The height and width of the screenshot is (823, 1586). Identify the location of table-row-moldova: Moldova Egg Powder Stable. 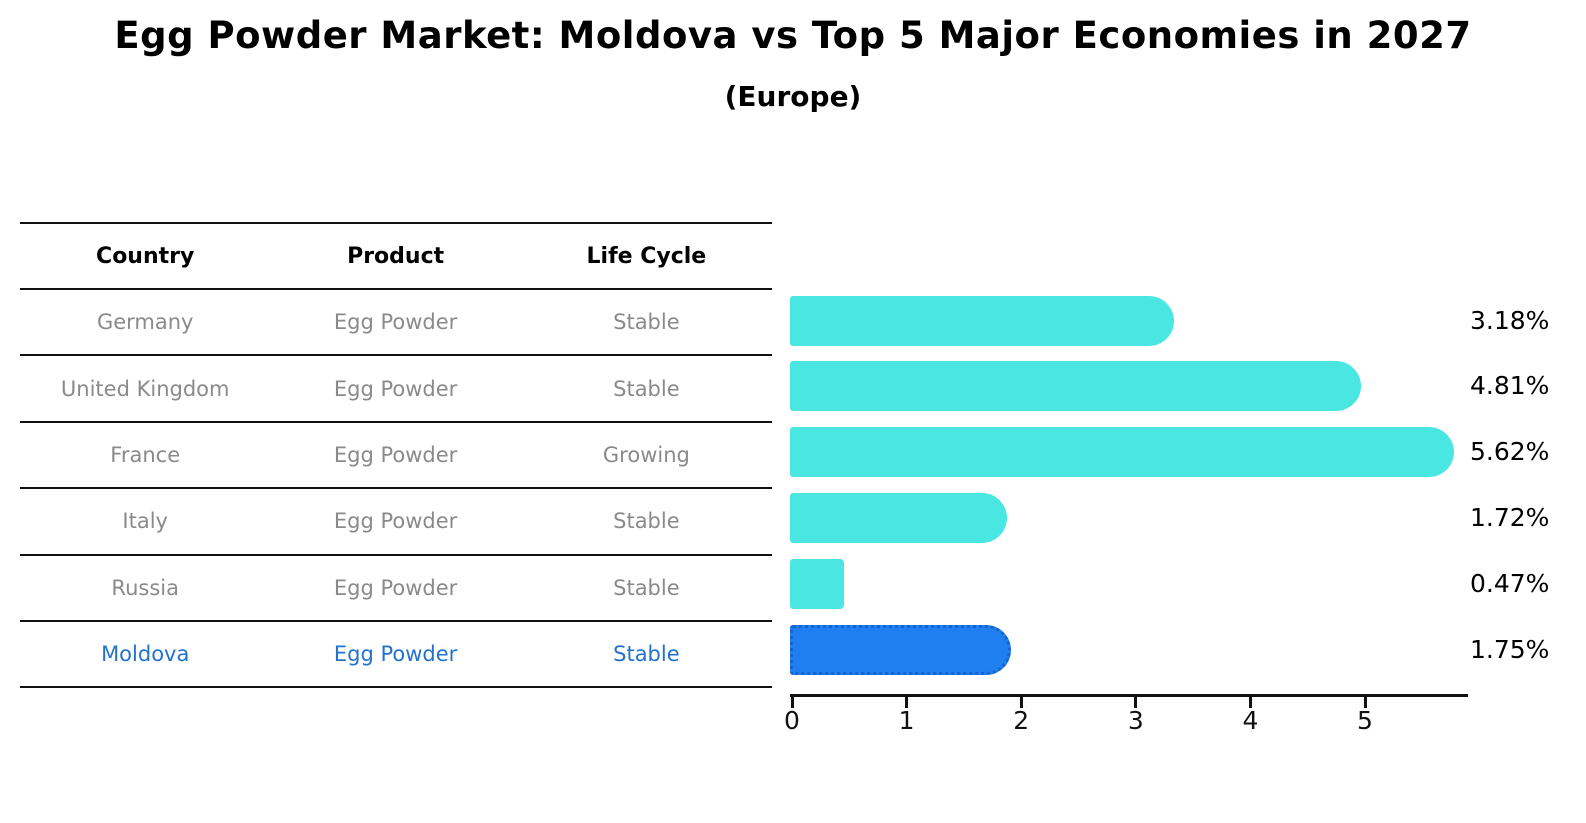
(396, 655).